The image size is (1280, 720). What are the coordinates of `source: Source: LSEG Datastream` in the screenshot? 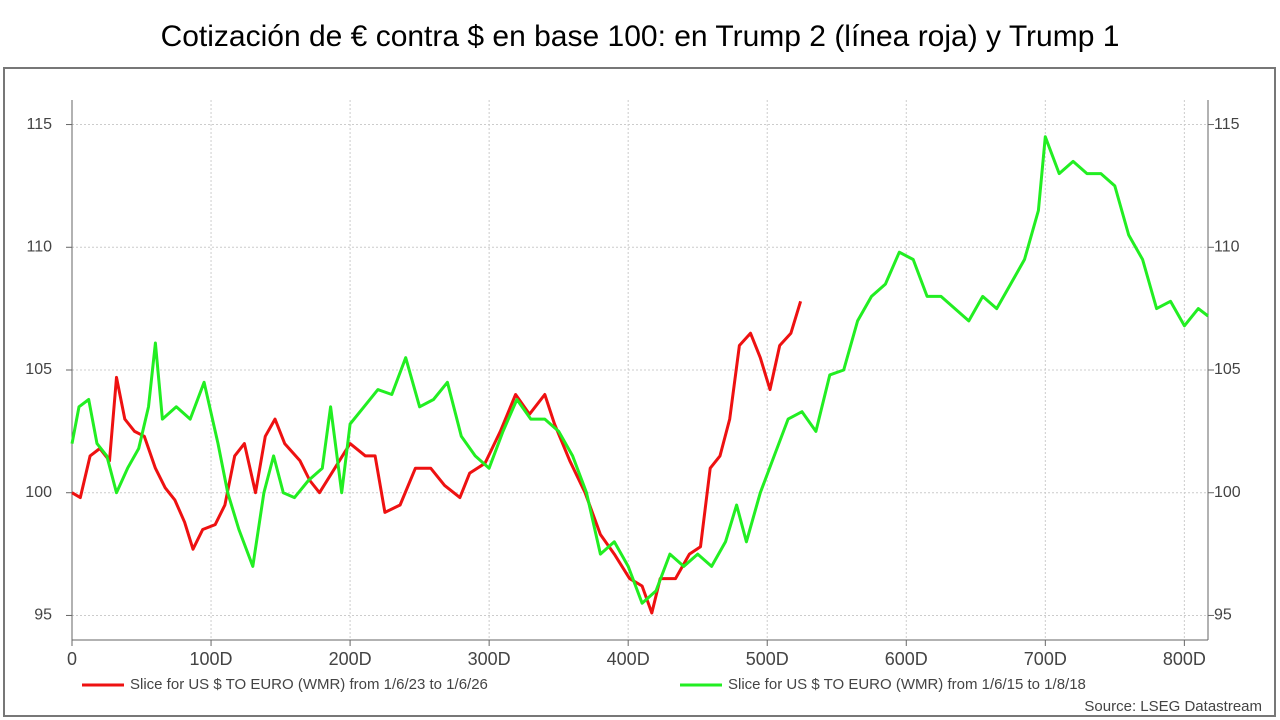 It's located at (1173, 706).